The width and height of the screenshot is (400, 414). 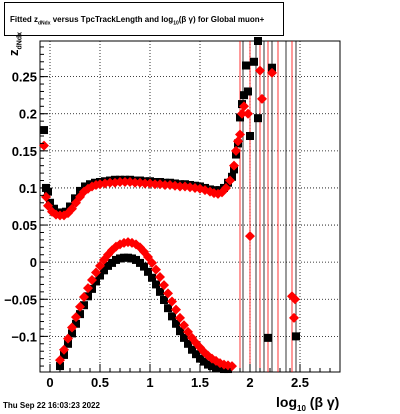 I want to click on x-axis-label: log10 (β γ), so click(x=307, y=403).